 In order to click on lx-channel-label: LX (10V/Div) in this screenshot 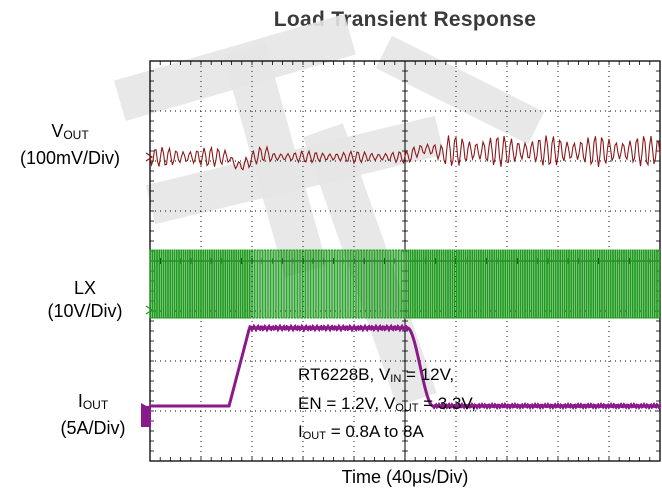, I will do `click(85, 300)`.